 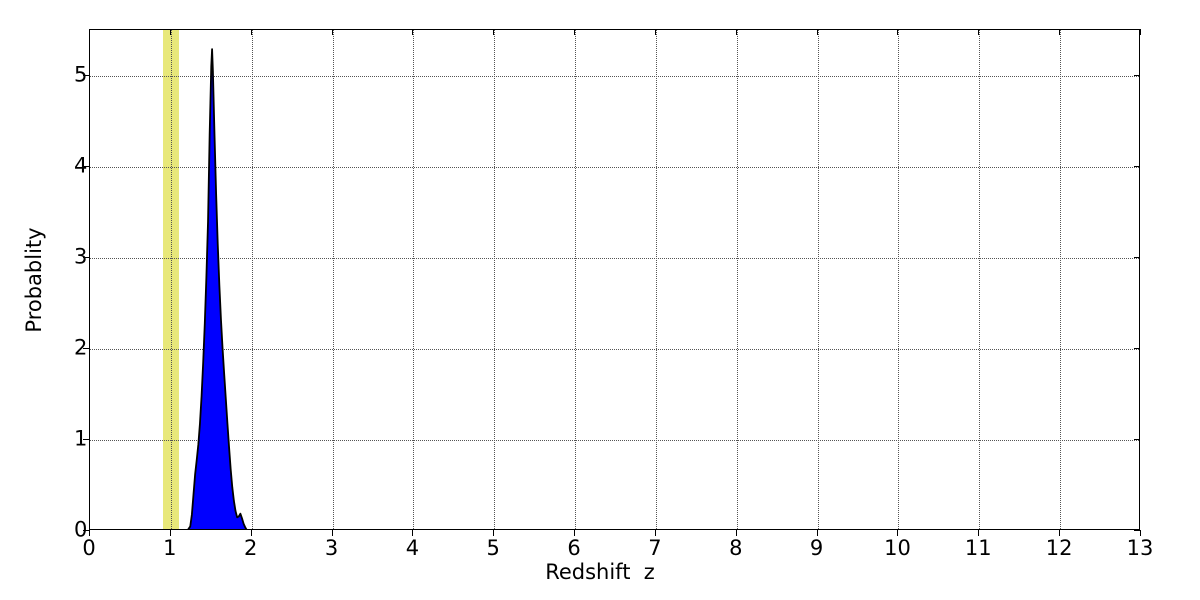 I want to click on x-axis-tick-label: 9, so click(x=816, y=548).